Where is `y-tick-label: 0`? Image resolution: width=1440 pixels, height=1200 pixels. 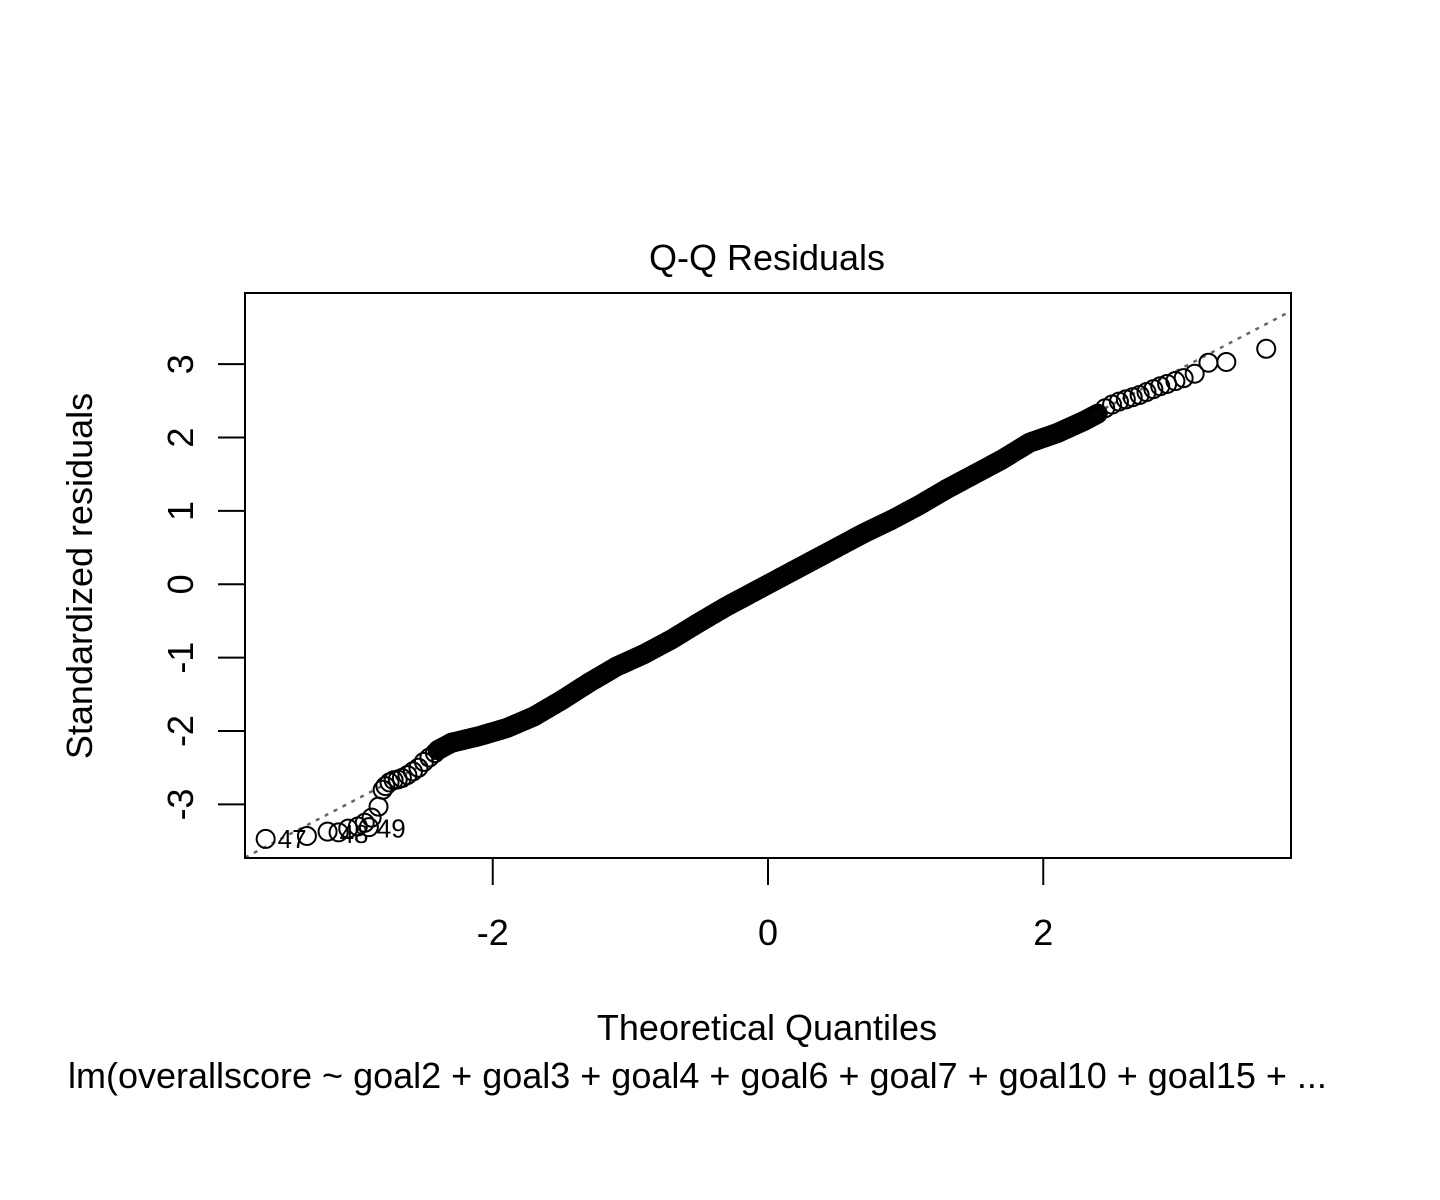
y-tick-label: 0 is located at coordinates (180, 584).